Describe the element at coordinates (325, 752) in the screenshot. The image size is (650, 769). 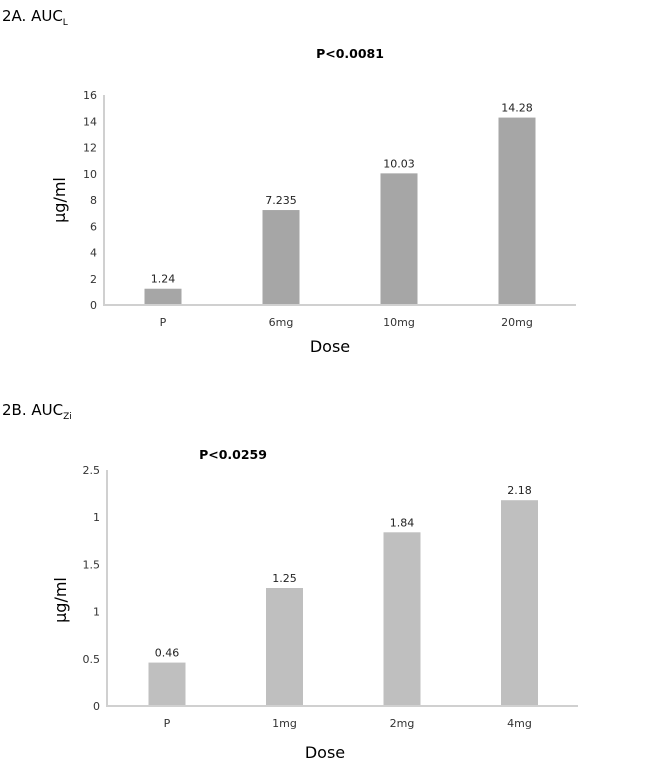
I see `chart-b-xlabel: Dose` at that location.